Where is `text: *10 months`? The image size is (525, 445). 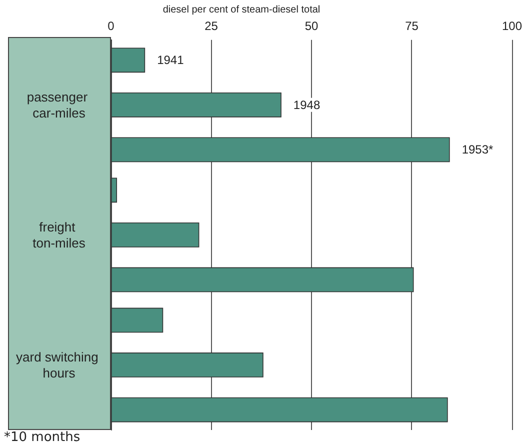 text: *10 months is located at coordinates (42, 437).